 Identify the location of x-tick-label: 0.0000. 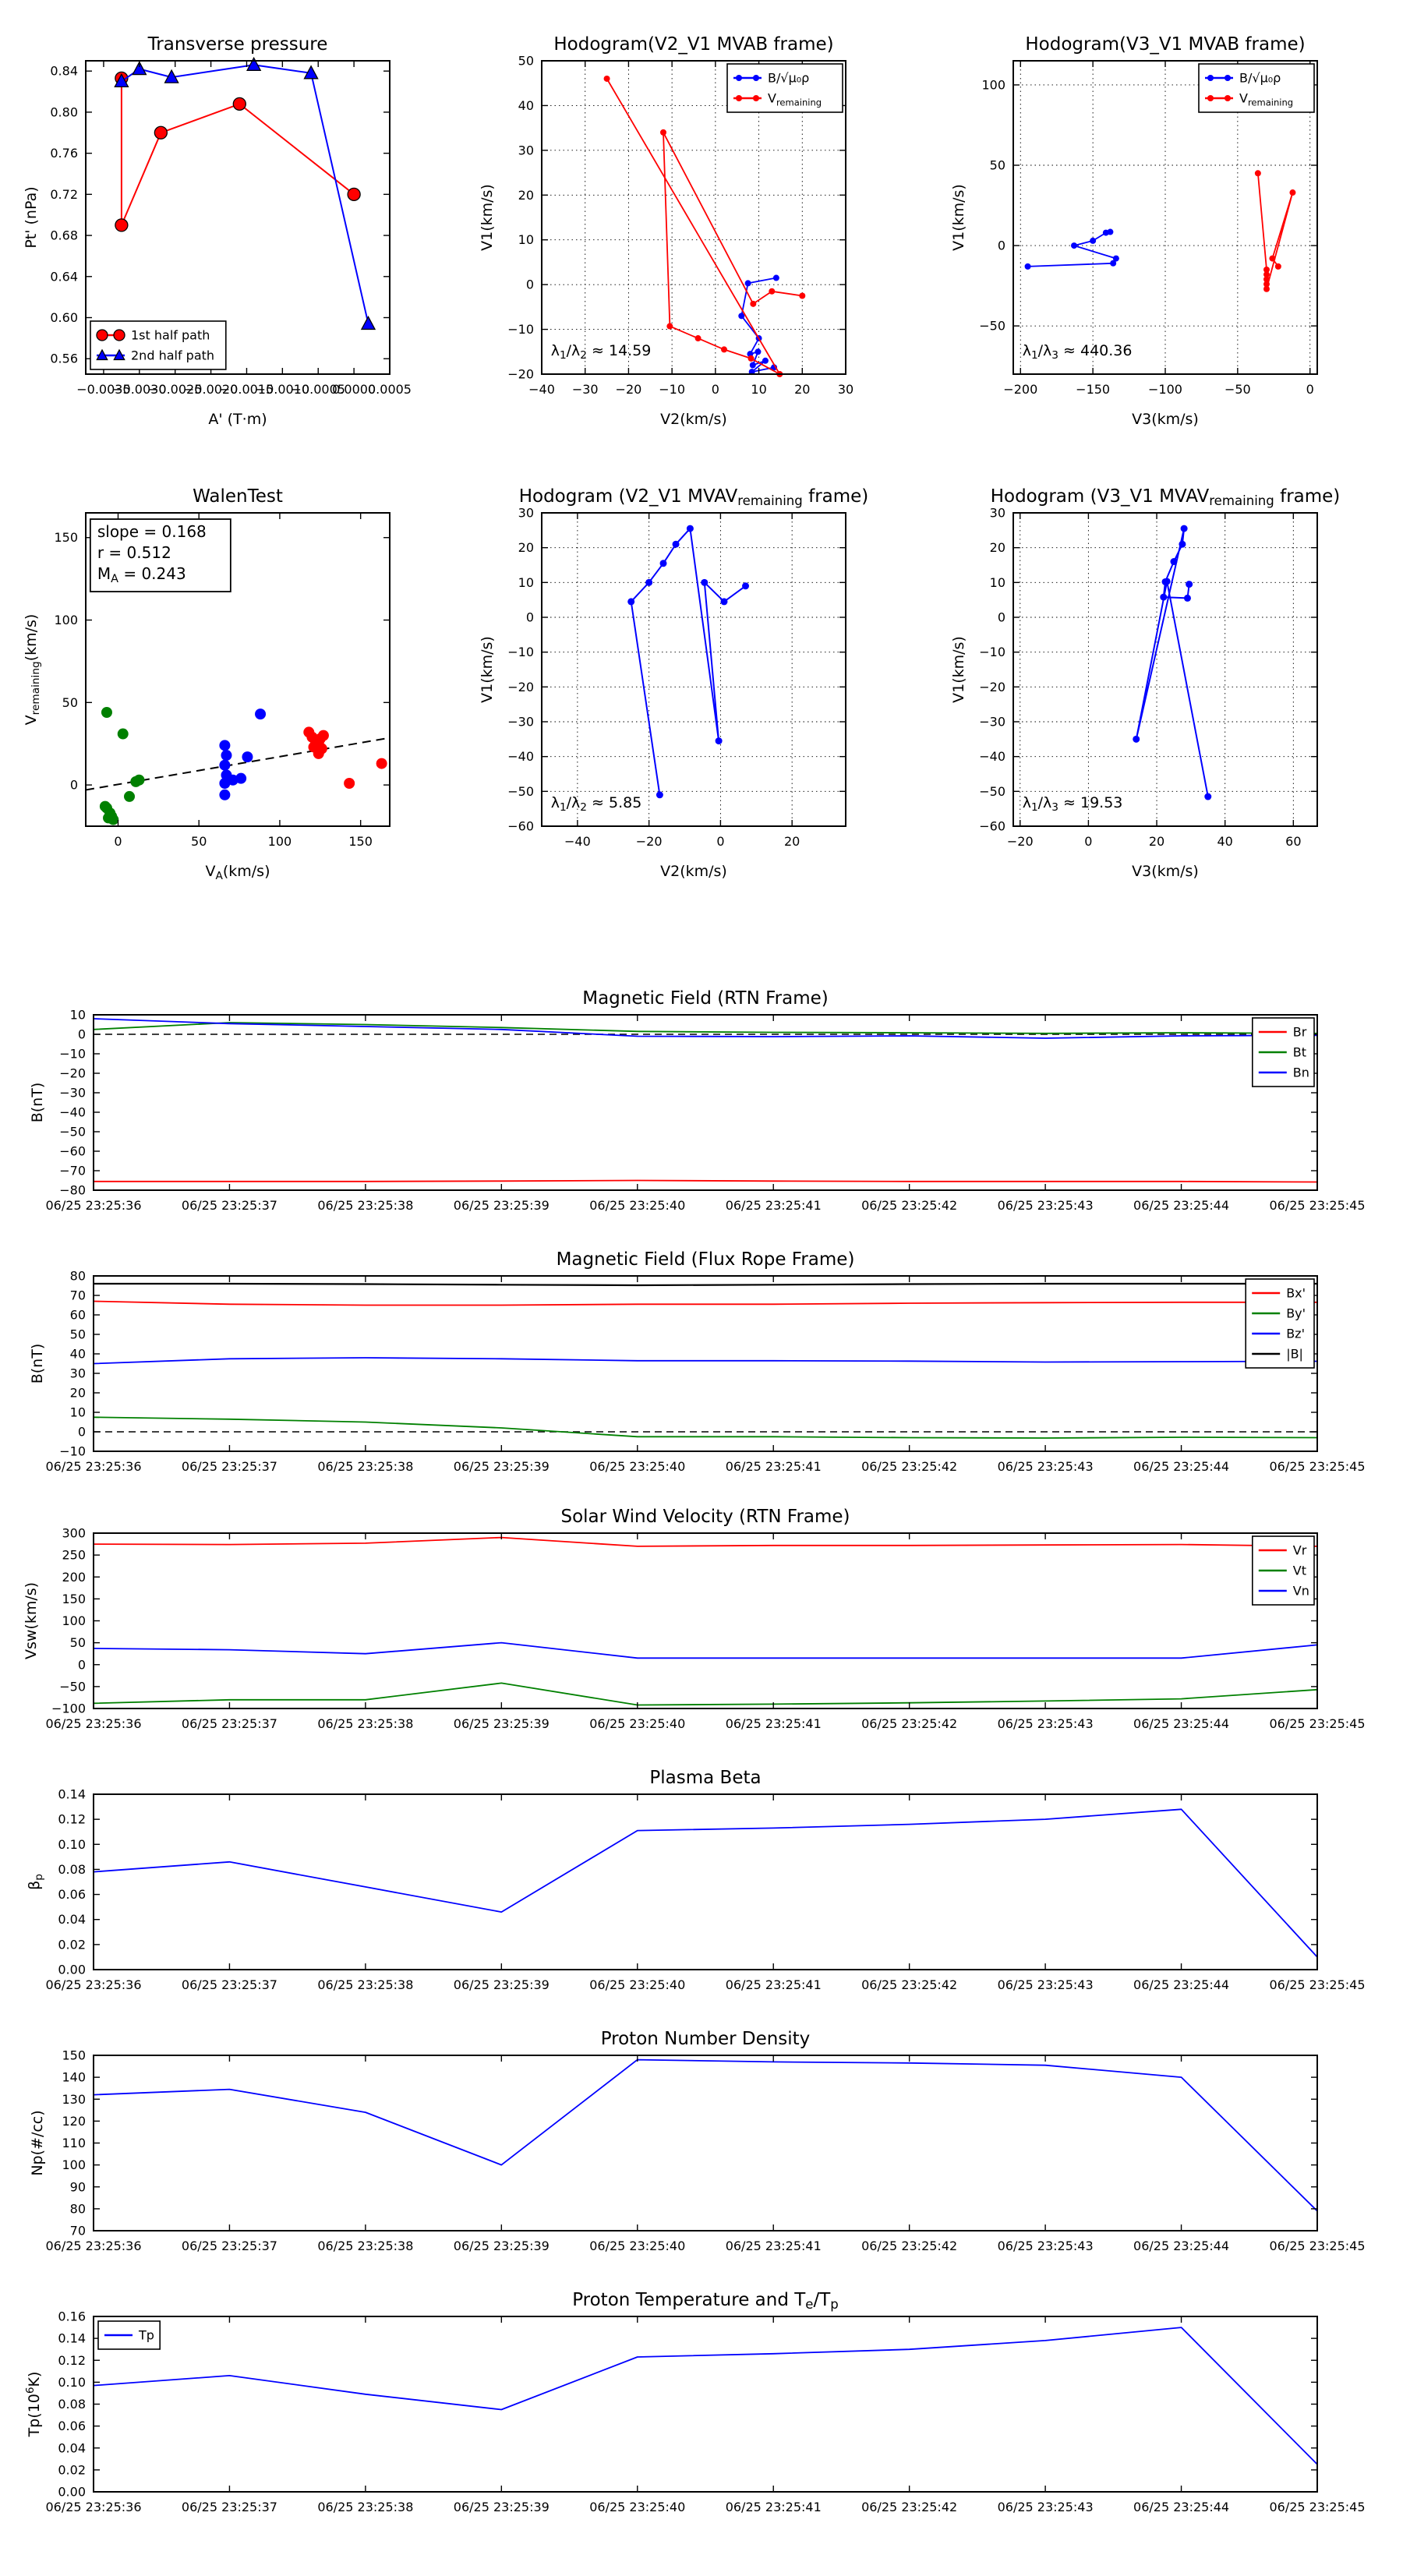
(354, 389).